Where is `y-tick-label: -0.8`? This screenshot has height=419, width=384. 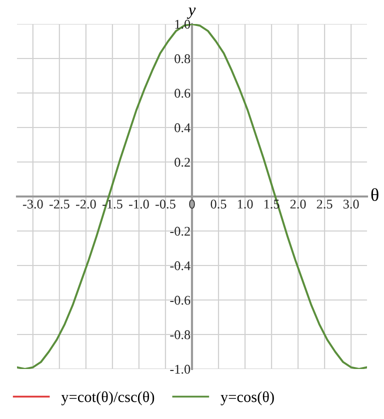
y-tick-label: -0.8 is located at coordinates (180, 335).